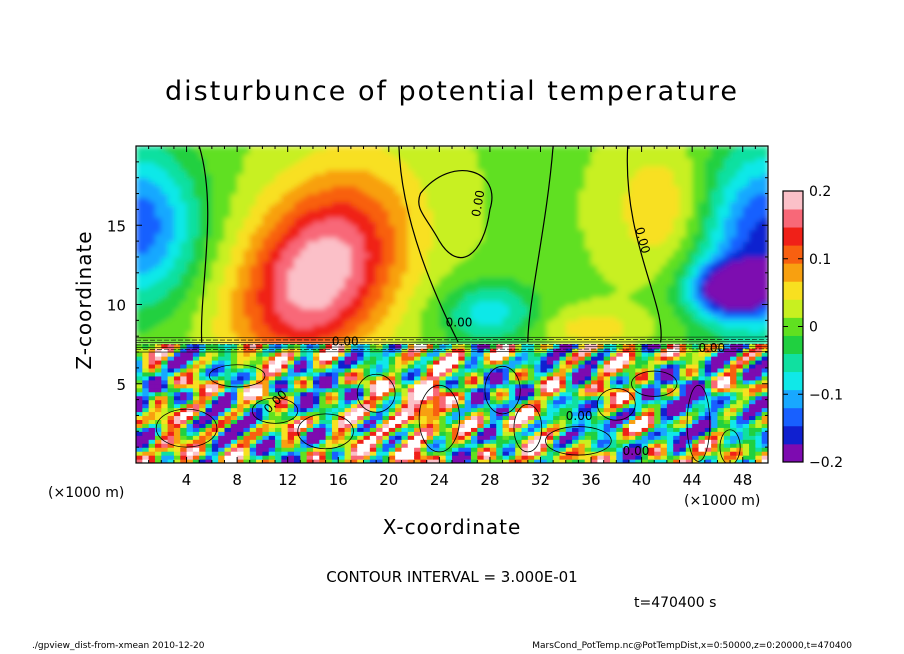 Image resolution: width=904 pixels, height=654 pixels. Describe the element at coordinates (86, 493) in the screenshot. I see `x-unit-label-left: (×1000 m)` at that location.